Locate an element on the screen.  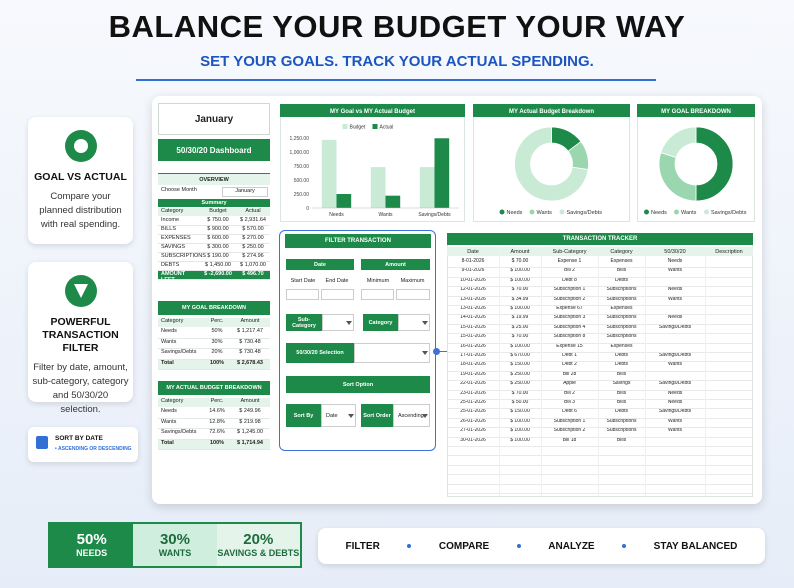
filter-label: 50/30/20 Selection is located at coordinates (320, 353).